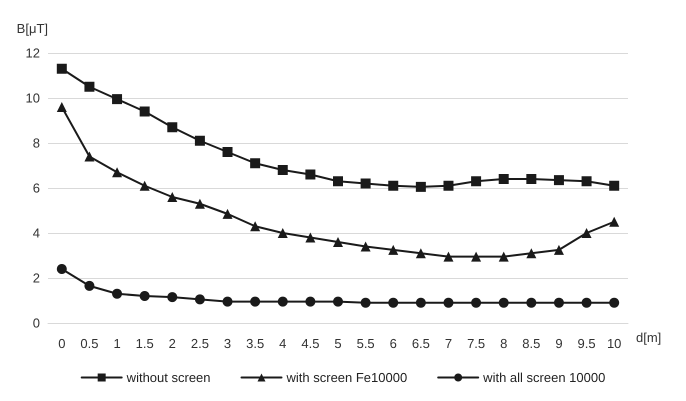 The width and height of the screenshot is (686, 401). Describe the element at coordinates (531, 343) in the screenshot. I see `x-tick-label: 8.5` at that location.